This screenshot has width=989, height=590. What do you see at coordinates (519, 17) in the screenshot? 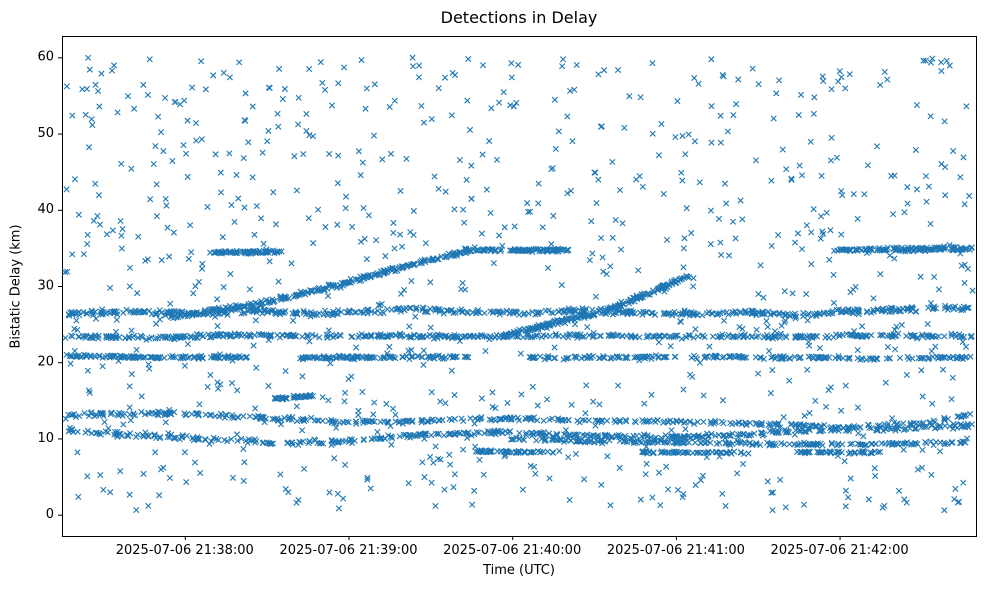
I see `chart-title: Detections in Delay` at bounding box center [519, 17].